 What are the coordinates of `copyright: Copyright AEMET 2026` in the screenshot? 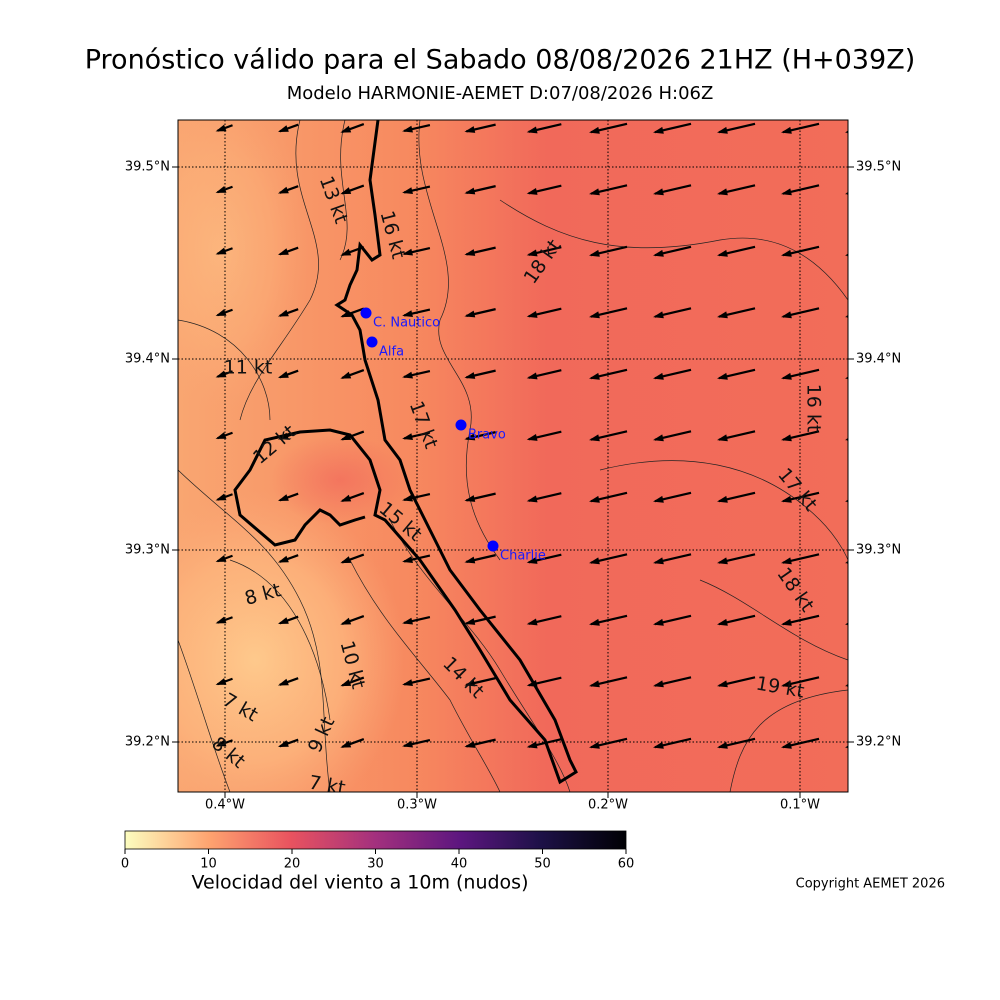 It's located at (870, 884).